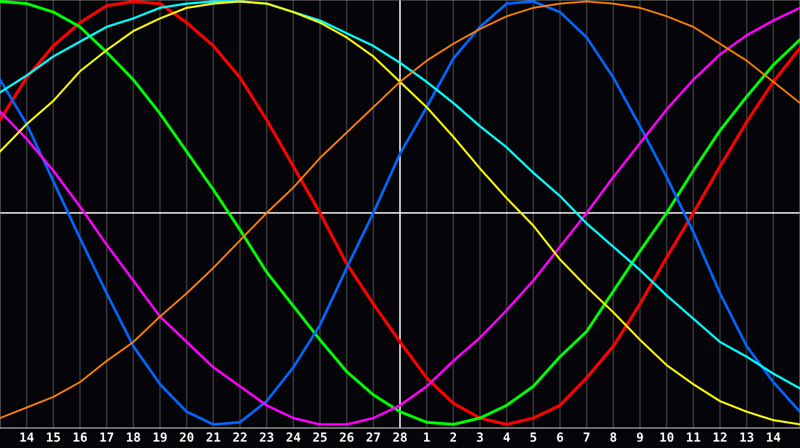  I want to click on x-tick-label: 10, so click(667, 437).